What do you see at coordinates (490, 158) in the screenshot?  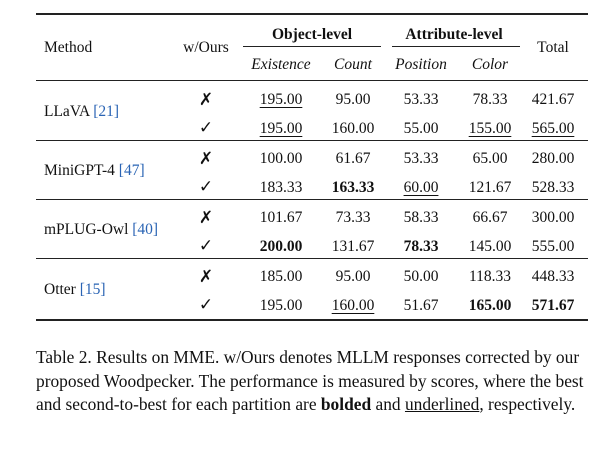 I see `minigpt4-base-color: 65.00` at bounding box center [490, 158].